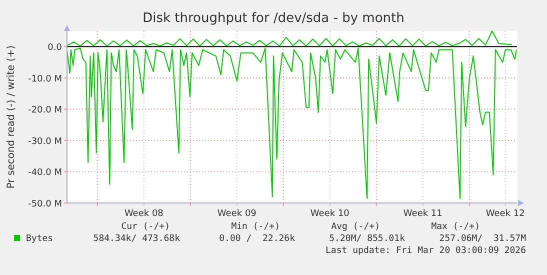 The height and width of the screenshot is (275, 547). Describe the element at coordinates (45, 173) in the screenshot. I see `y-tick-label: -40.0 M` at that location.